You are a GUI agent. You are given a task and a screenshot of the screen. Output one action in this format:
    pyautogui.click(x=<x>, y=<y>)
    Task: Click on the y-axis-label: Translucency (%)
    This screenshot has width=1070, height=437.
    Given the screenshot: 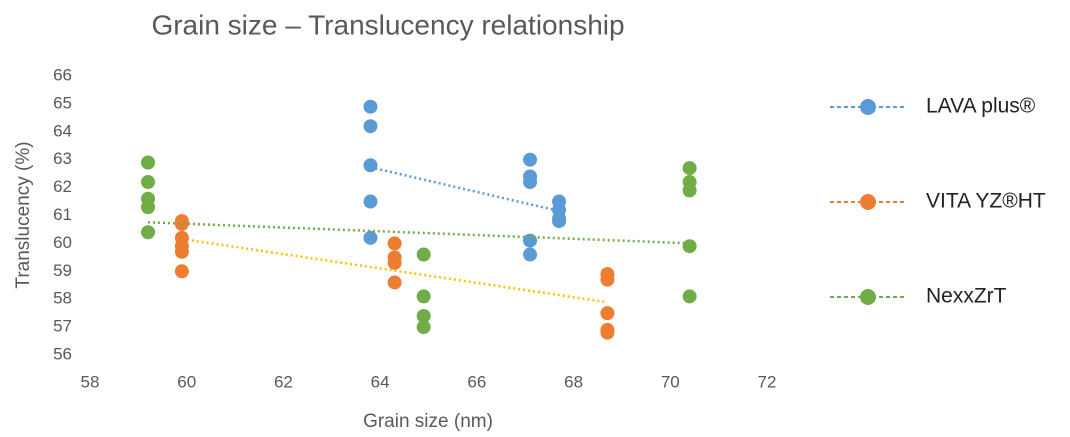 What is the action you would take?
    pyautogui.click(x=23, y=214)
    